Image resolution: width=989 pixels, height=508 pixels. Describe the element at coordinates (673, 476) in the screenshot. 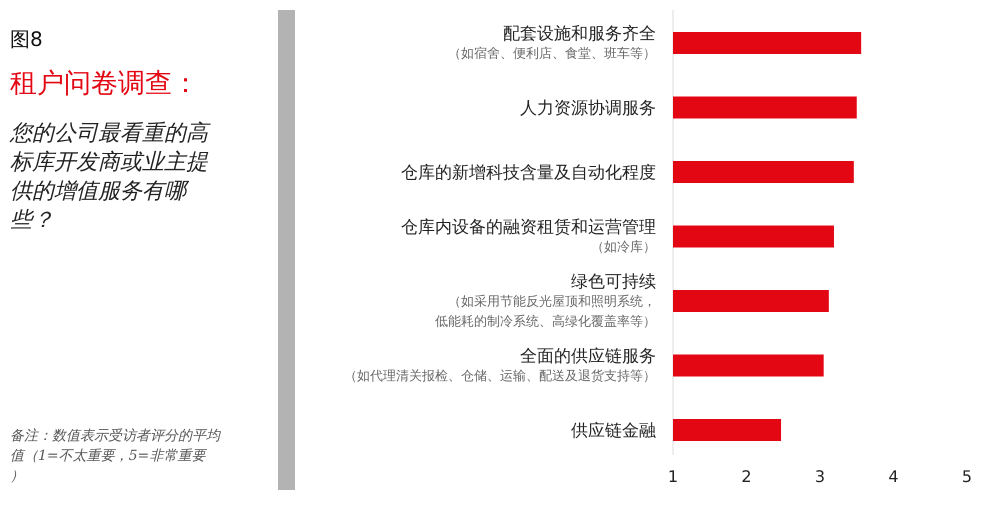

I see `x-tick-label: 1` at that location.